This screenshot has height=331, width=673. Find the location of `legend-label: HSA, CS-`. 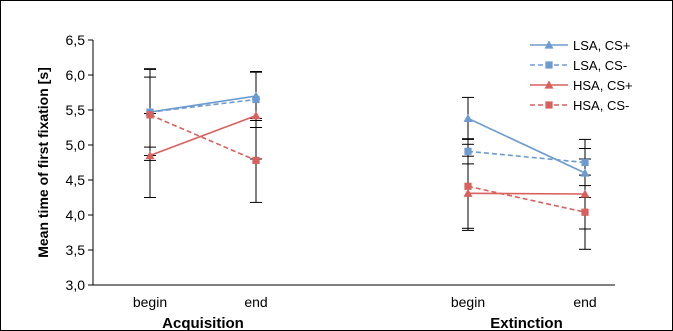

legend-label: HSA, CS- is located at coordinates (601, 105).